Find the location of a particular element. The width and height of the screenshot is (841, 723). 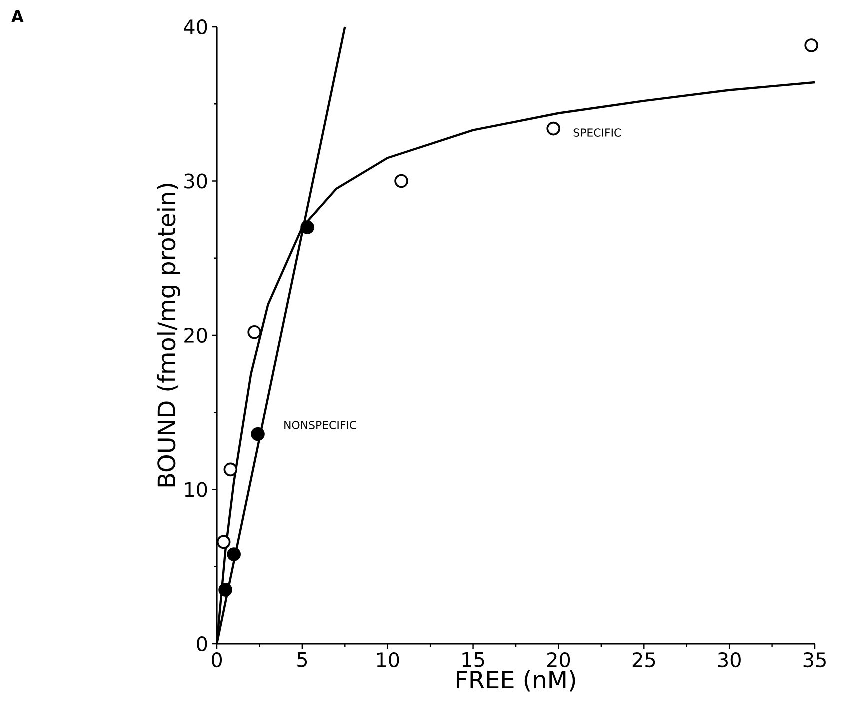

y-tick-label: 0 is located at coordinates (202, 644).